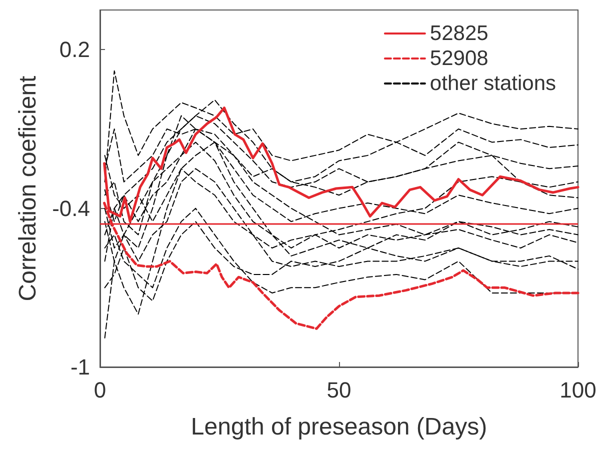 This screenshot has width=601, height=450. I want to click on y-tick-label: -0.4, so click(71, 208).